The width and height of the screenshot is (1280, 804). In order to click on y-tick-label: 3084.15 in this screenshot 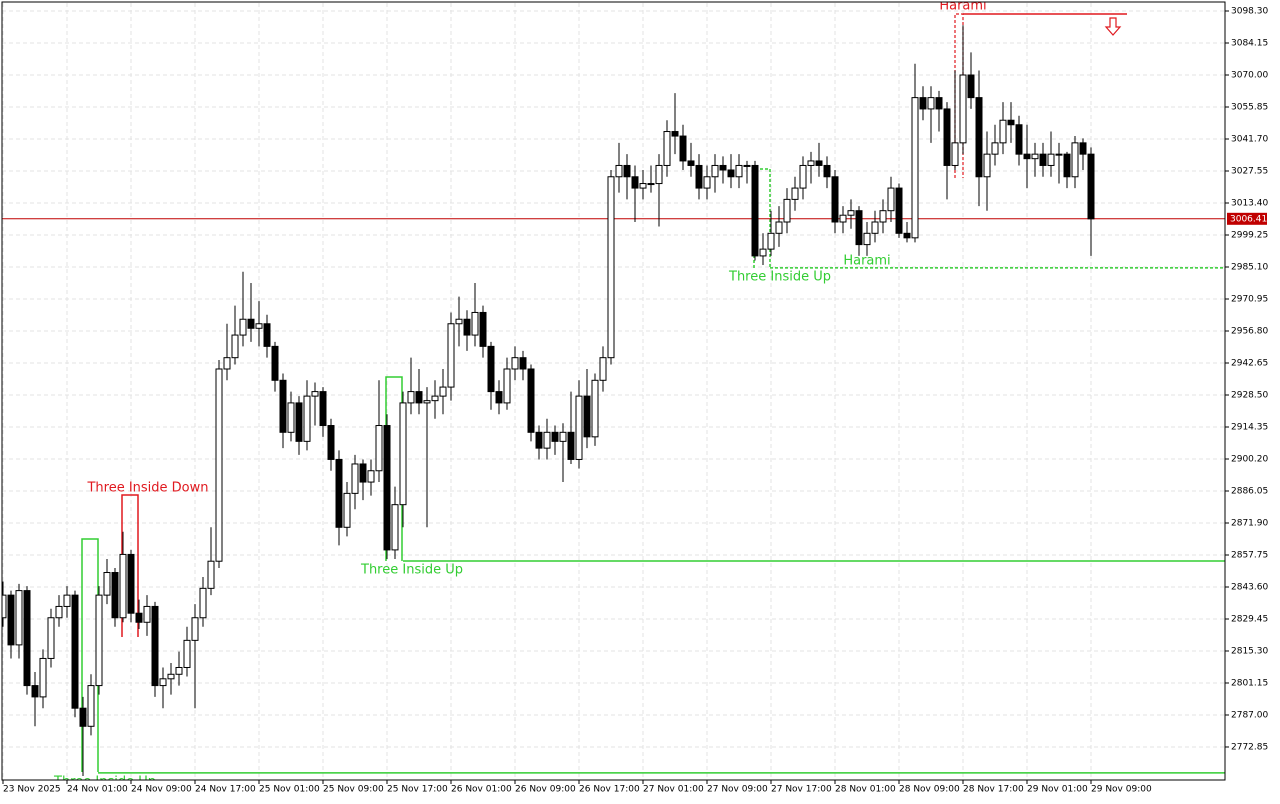, I will do `click(1249, 44)`.